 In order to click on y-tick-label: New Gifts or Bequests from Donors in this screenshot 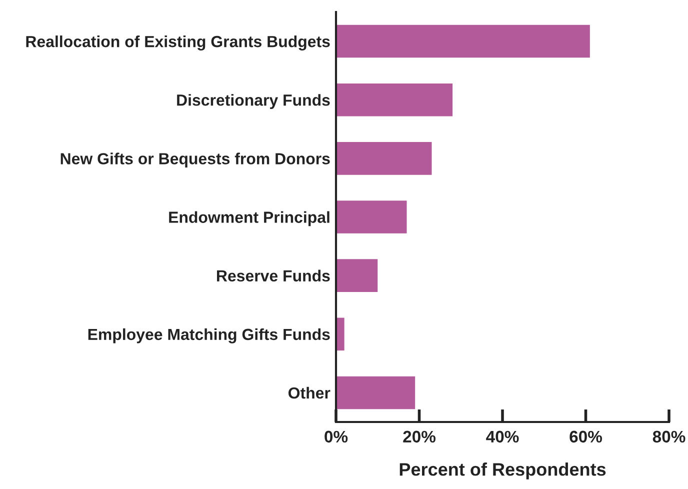, I will do `click(195, 160)`.